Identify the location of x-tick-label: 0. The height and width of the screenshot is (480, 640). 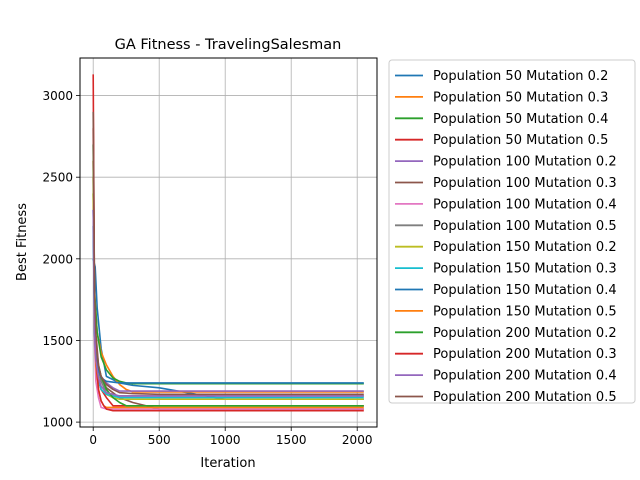
(93, 440).